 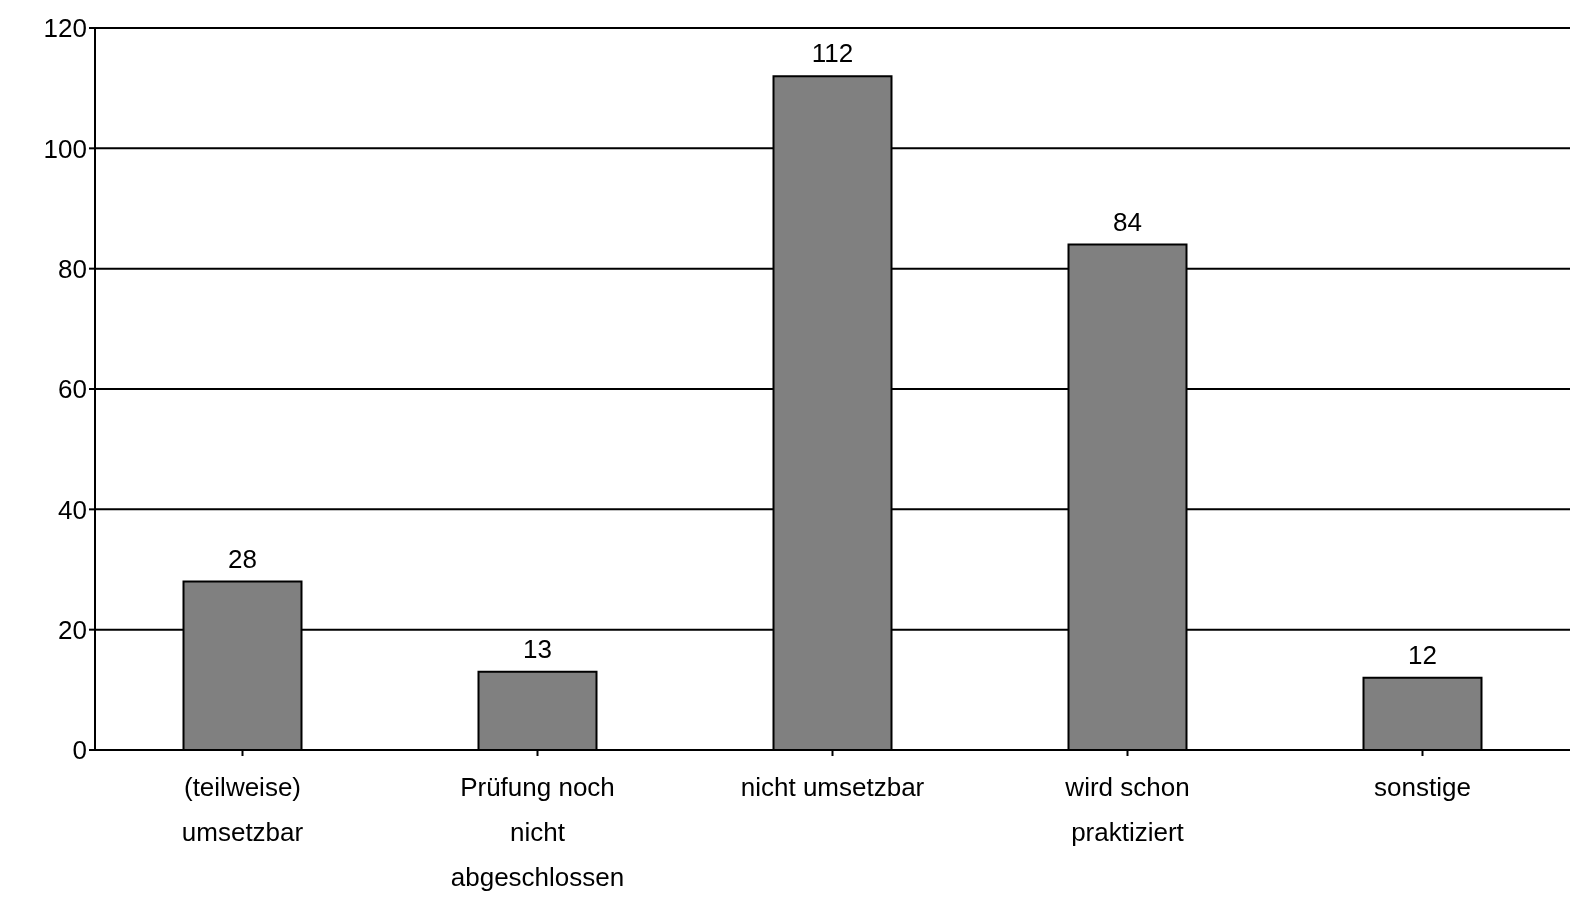 I want to click on y-tick-label: 0, so click(x=79, y=750).